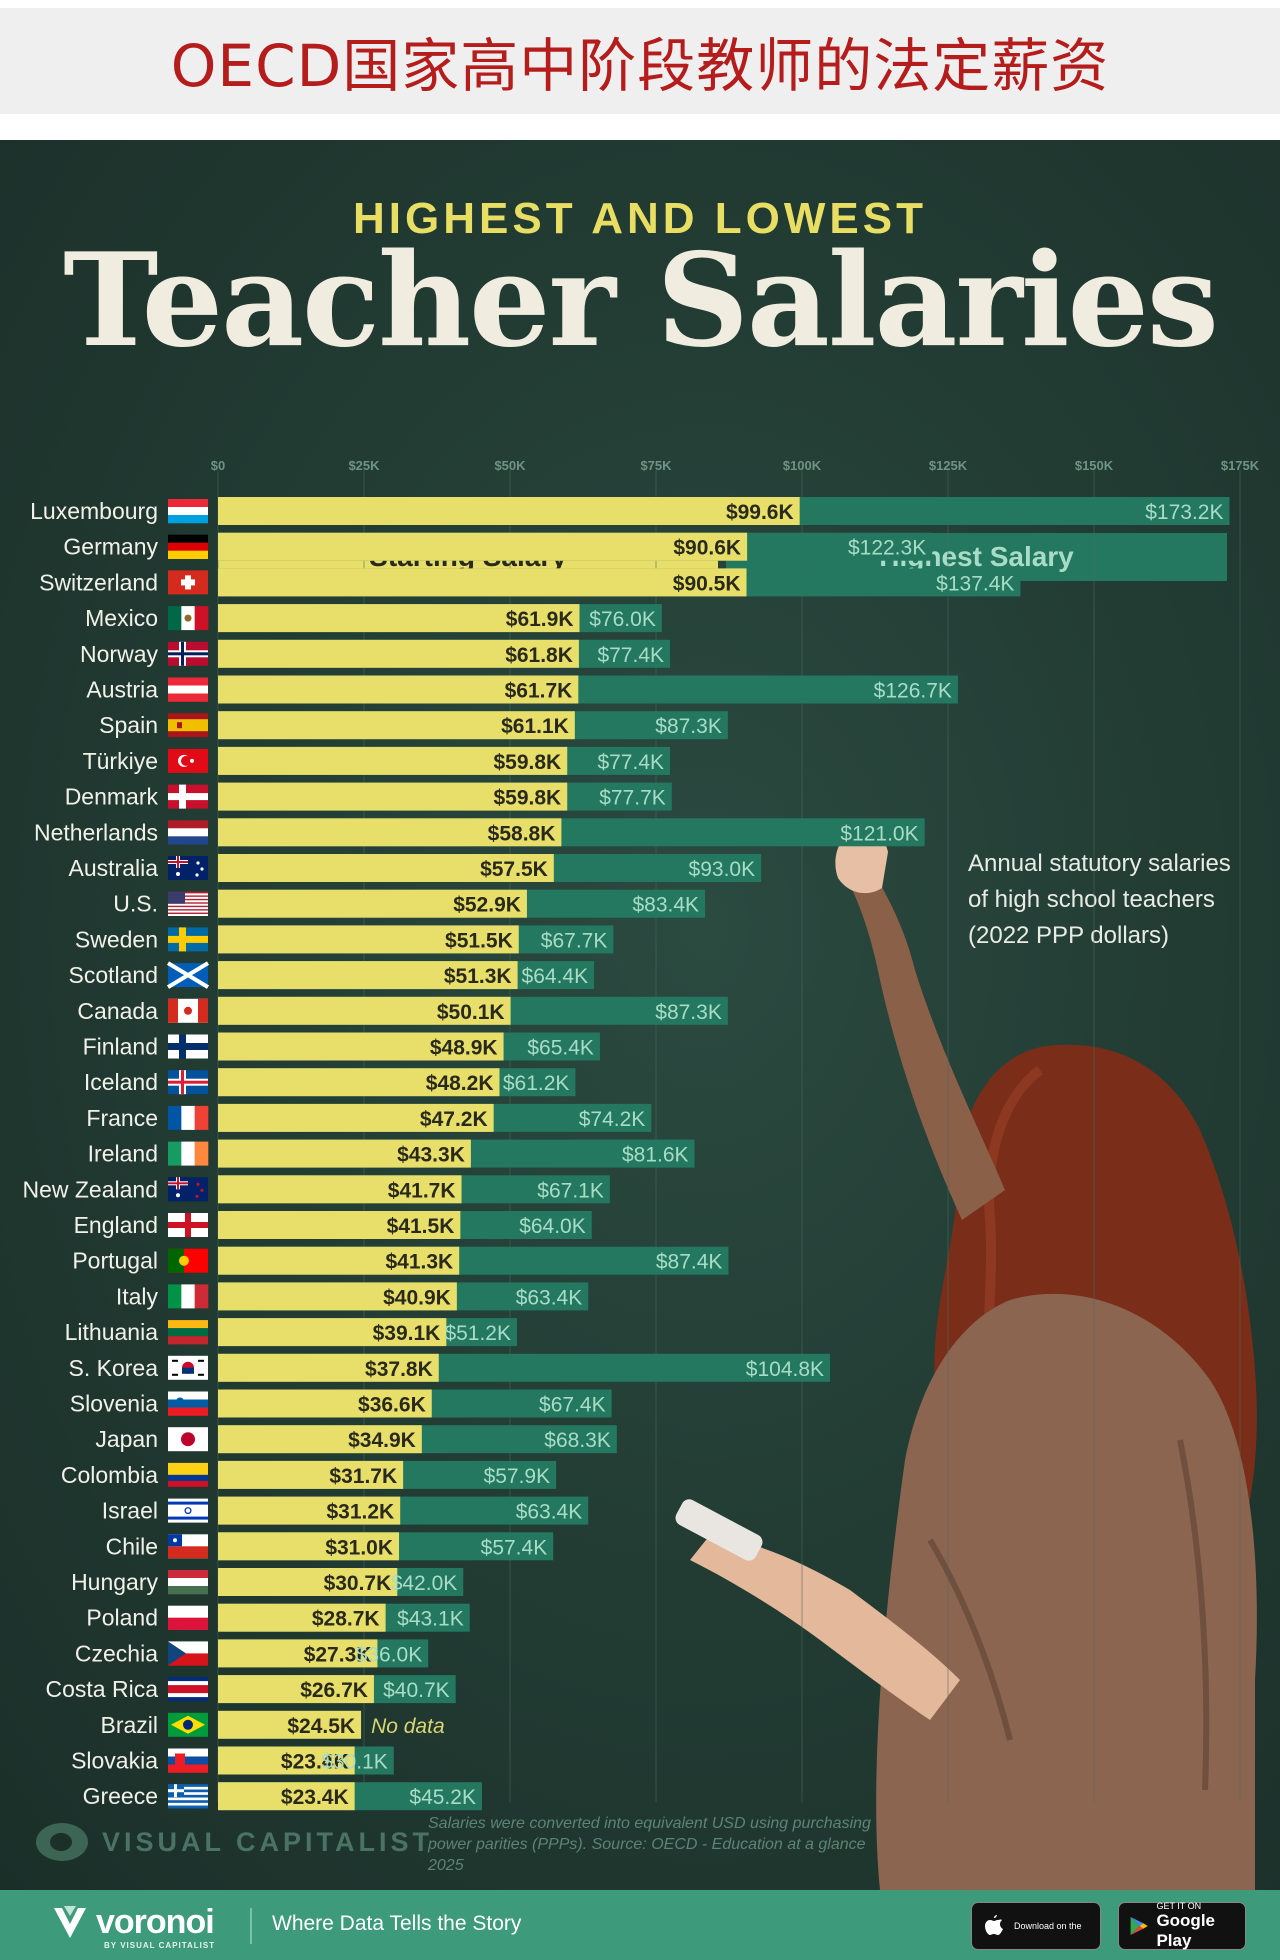 The width and height of the screenshot is (1280, 1960). I want to click on starting-salary-label: $26.7K, so click(334, 1690).